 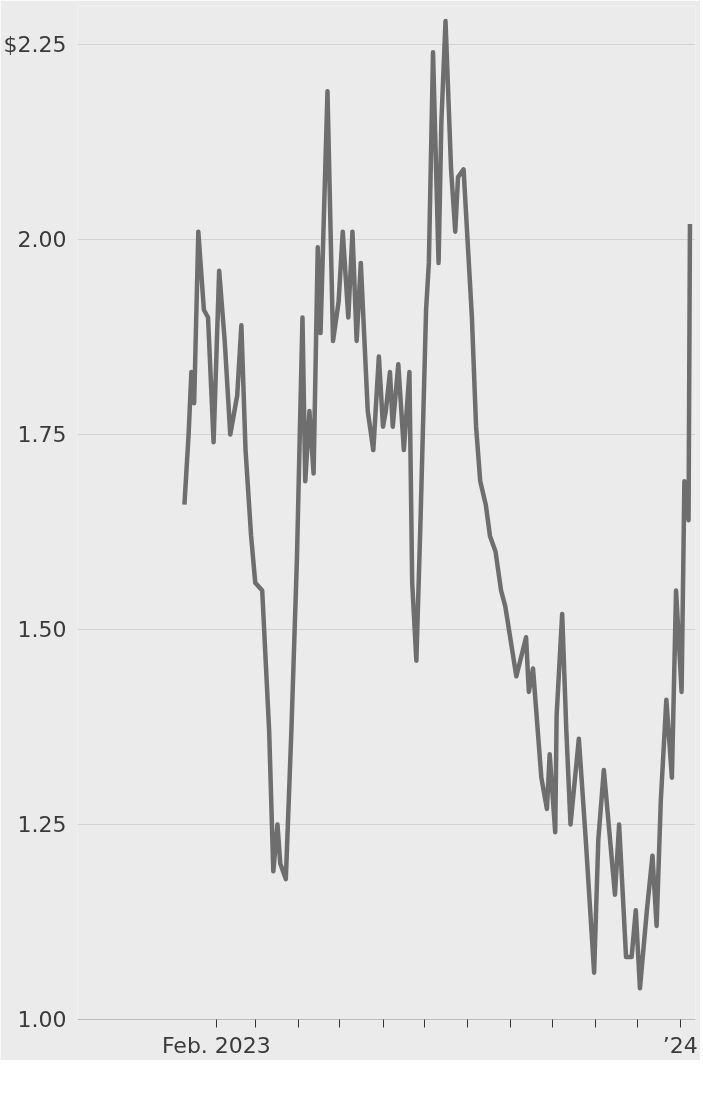 I want to click on y-tick-label: 1.50, so click(x=42, y=629).